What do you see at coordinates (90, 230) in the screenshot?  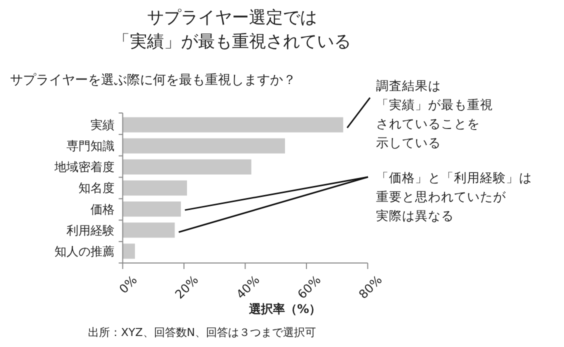 I see `y-tick-label: 利用経験` at bounding box center [90, 230].